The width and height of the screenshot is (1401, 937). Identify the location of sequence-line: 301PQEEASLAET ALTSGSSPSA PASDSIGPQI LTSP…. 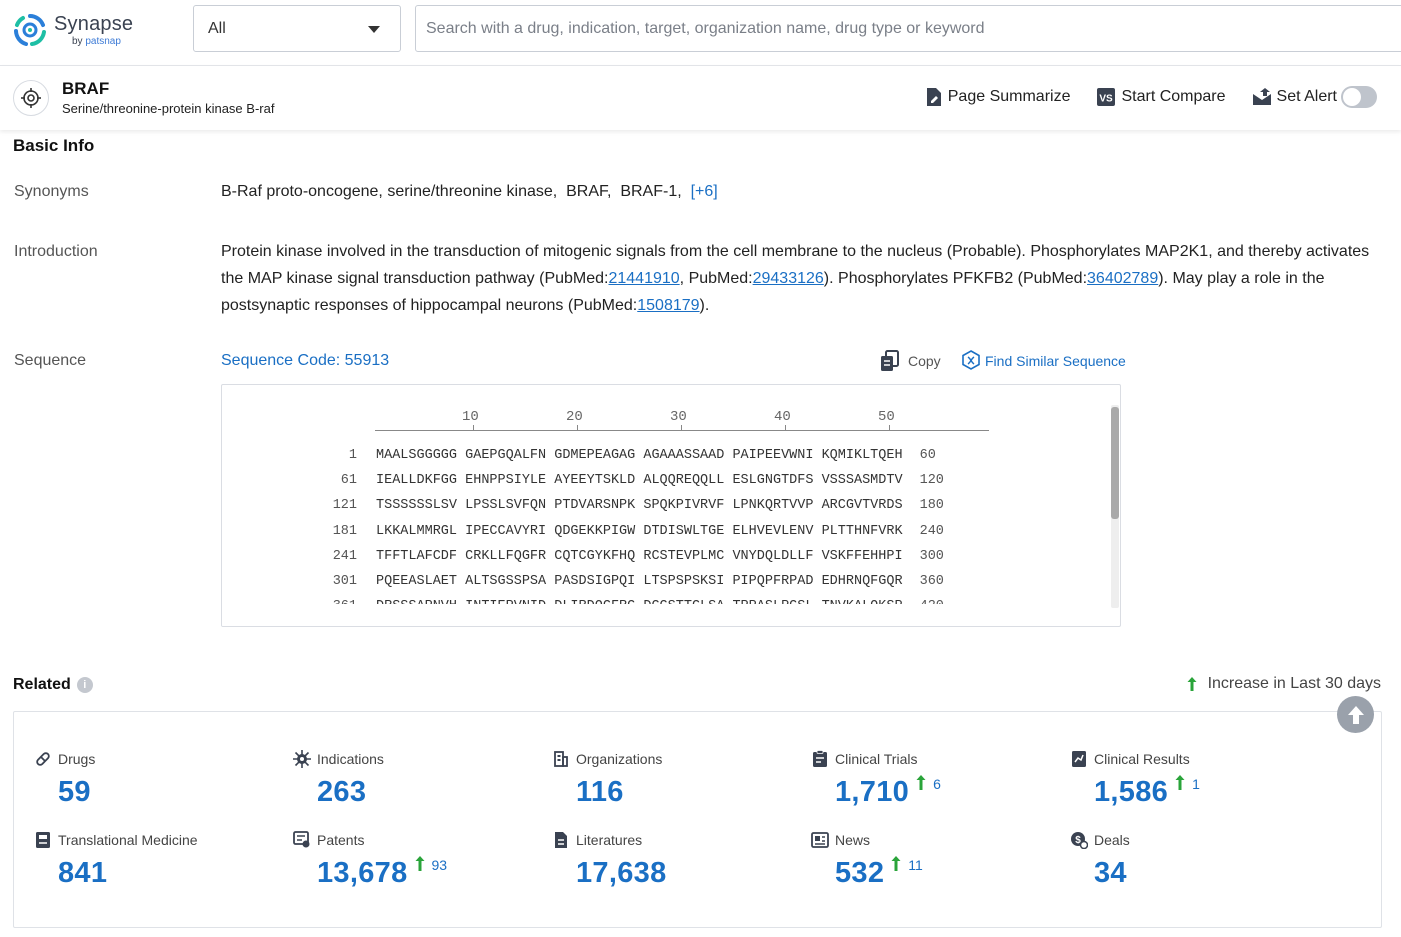
(583, 586).